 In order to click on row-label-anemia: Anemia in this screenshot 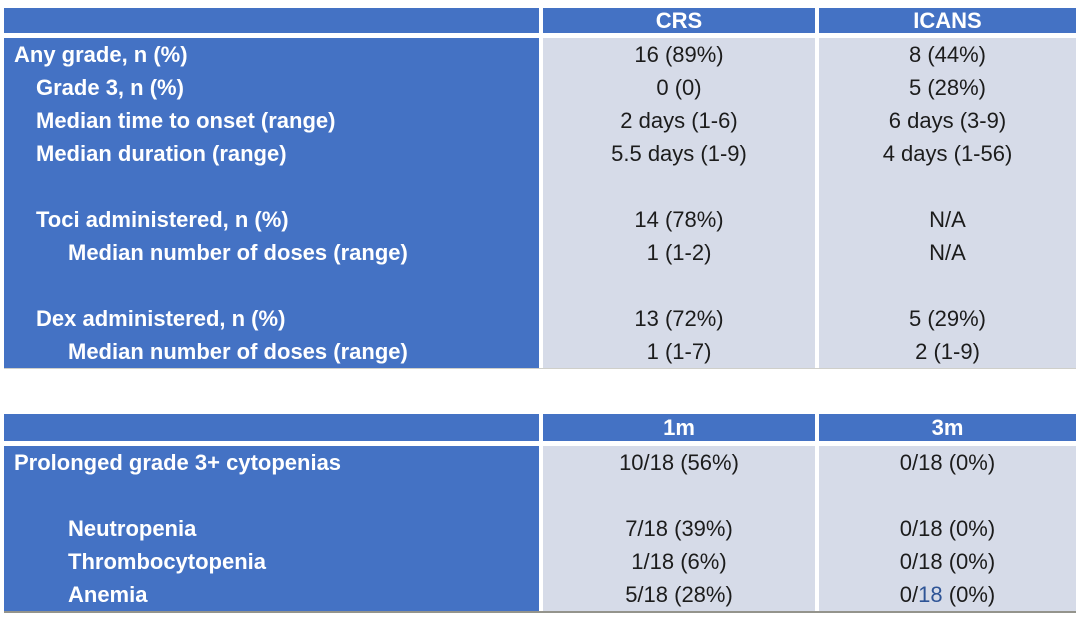, I will do `click(108, 594)`.